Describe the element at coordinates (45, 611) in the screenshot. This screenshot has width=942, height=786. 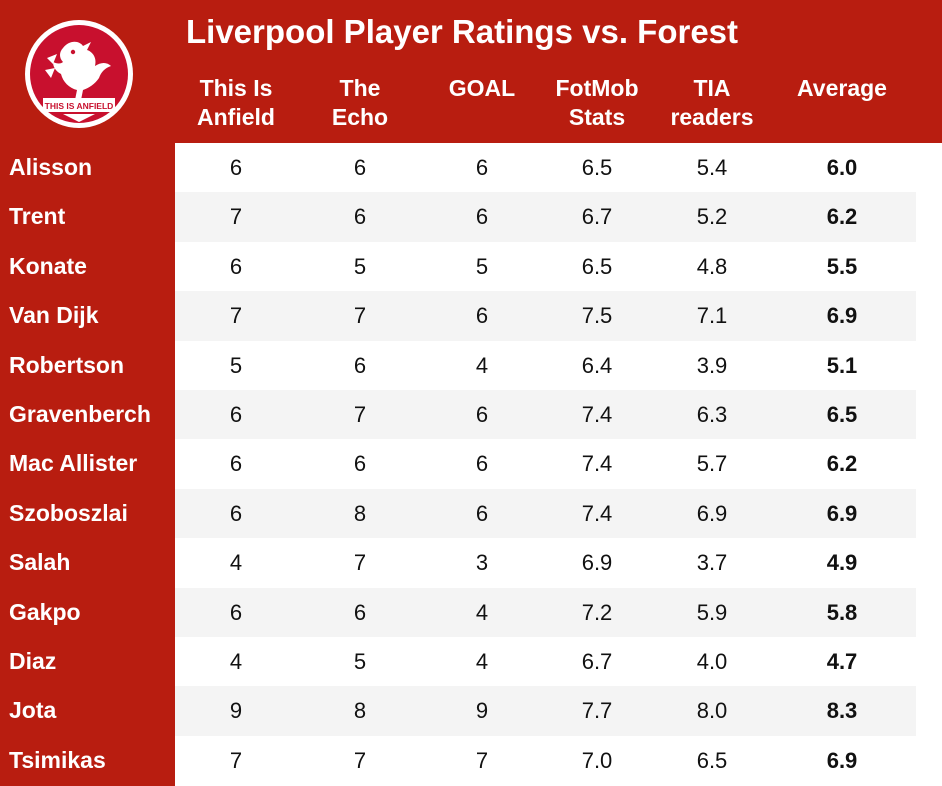
I see `player-name: Gakpo` at that location.